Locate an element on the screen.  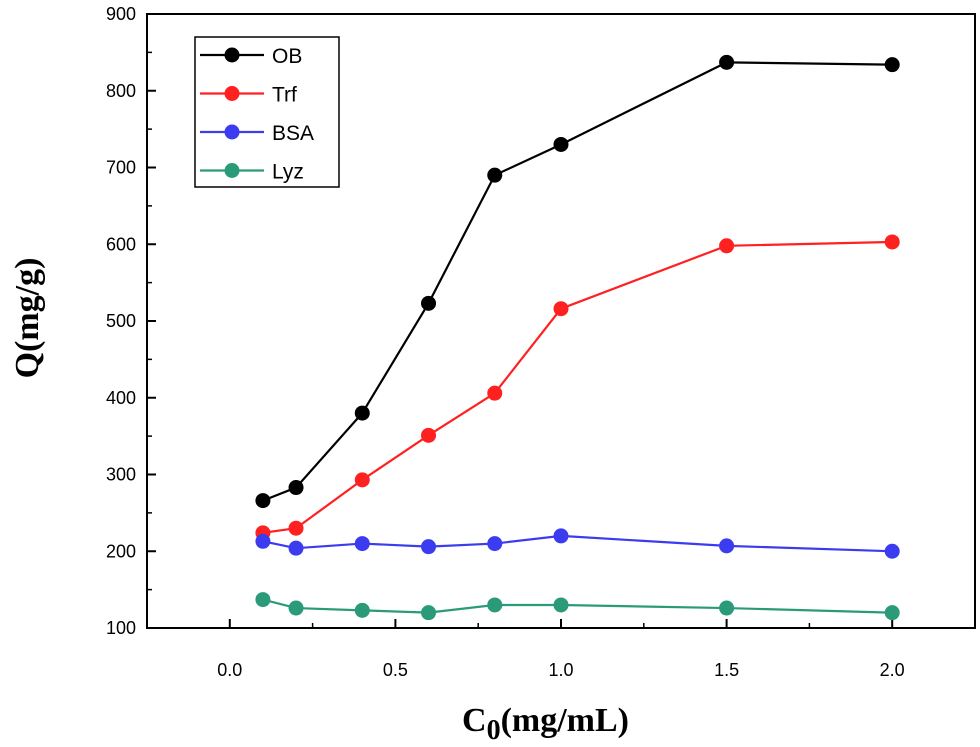
y-tick-label: 200 is located at coordinates (121, 551).